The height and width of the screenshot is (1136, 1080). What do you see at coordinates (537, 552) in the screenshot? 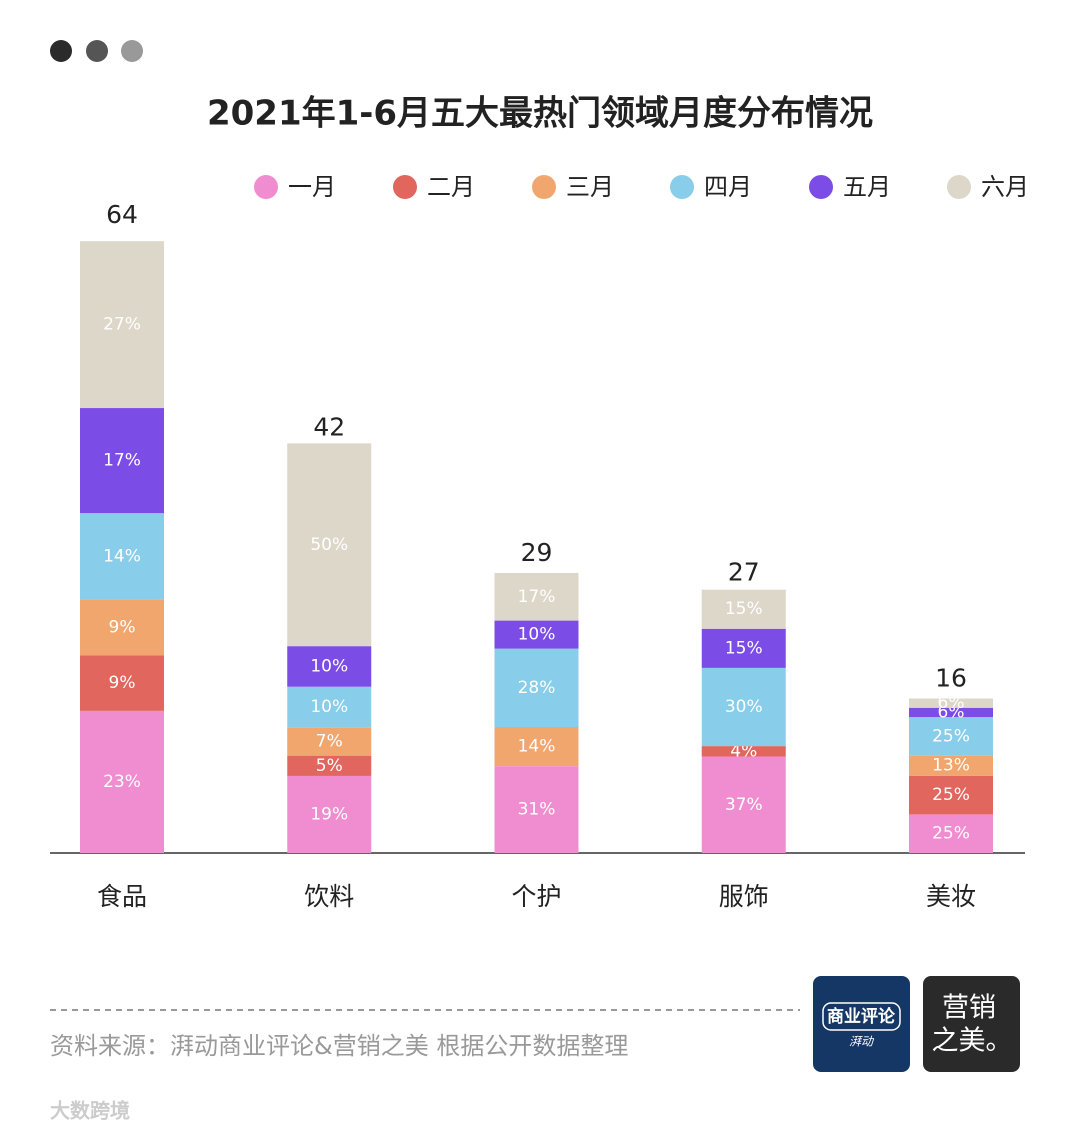
I see `total-label: 29` at bounding box center [537, 552].